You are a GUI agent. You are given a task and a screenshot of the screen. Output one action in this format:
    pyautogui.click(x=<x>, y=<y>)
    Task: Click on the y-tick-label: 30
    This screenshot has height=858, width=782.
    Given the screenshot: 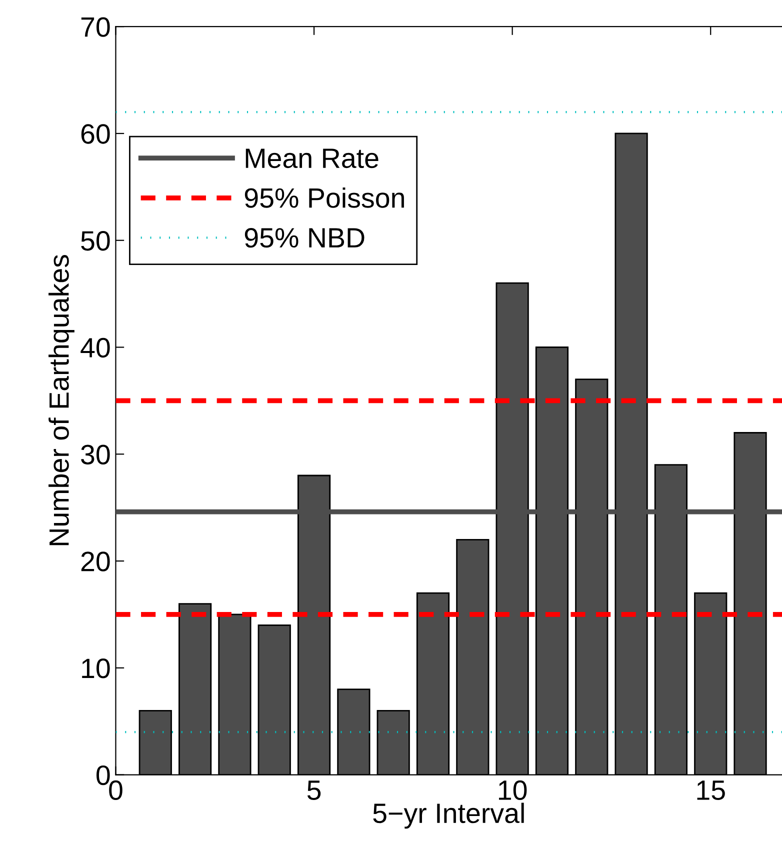 What is the action you would take?
    pyautogui.click(x=95, y=454)
    